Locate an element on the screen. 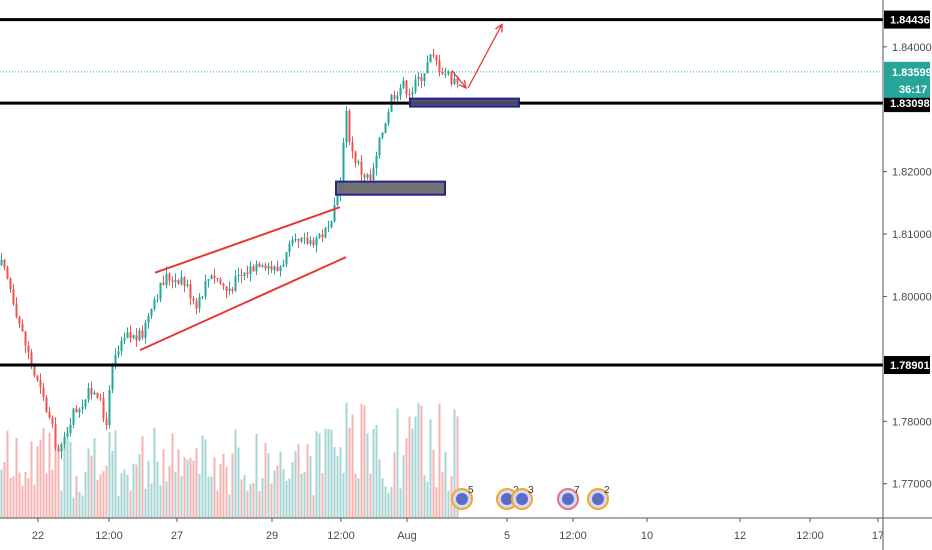  current-price-tag is located at coordinates (907, 79).